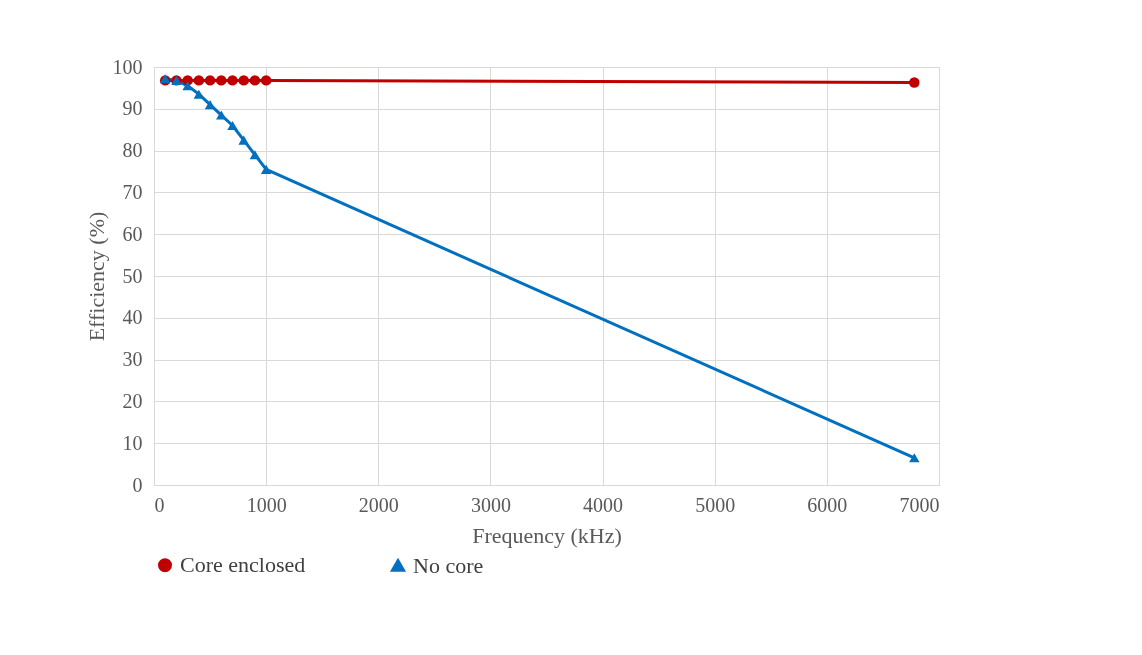 The width and height of the screenshot is (1142, 655). What do you see at coordinates (132, 317) in the screenshot?
I see `y-tick-label: 40` at bounding box center [132, 317].